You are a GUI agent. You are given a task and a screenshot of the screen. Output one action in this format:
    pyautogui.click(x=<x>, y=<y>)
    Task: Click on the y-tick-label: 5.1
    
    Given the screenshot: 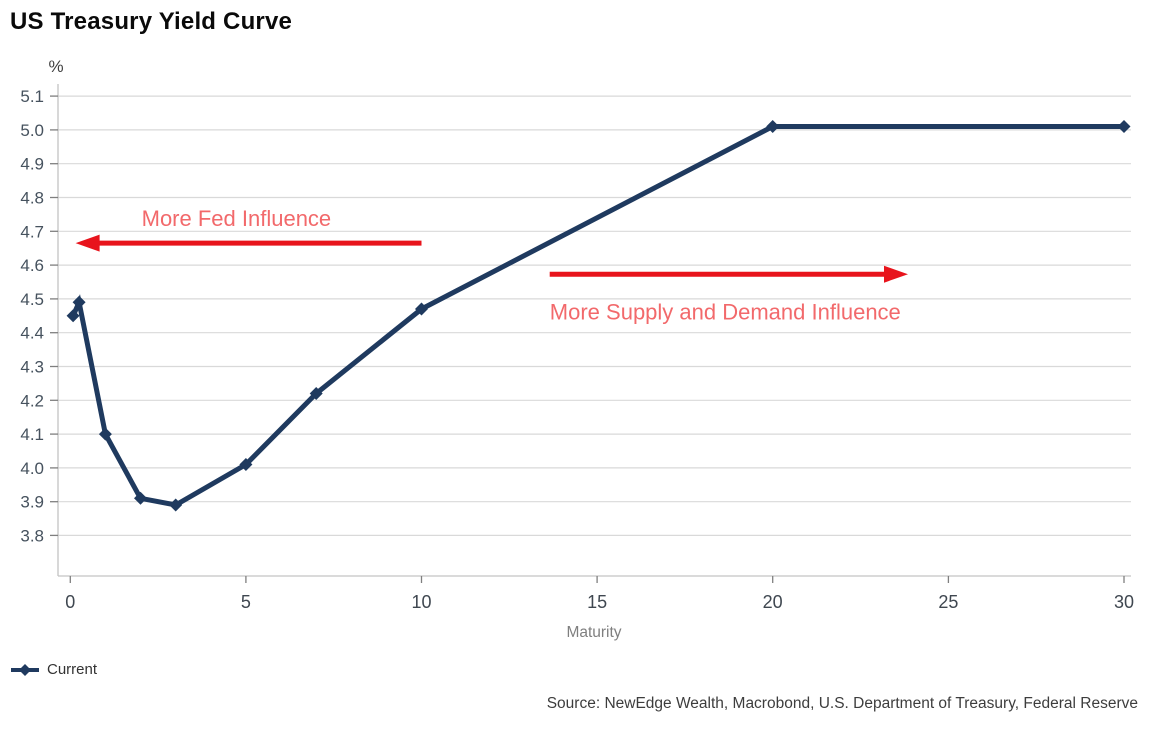 What is the action you would take?
    pyautogui.click(x=32, y=96)
    